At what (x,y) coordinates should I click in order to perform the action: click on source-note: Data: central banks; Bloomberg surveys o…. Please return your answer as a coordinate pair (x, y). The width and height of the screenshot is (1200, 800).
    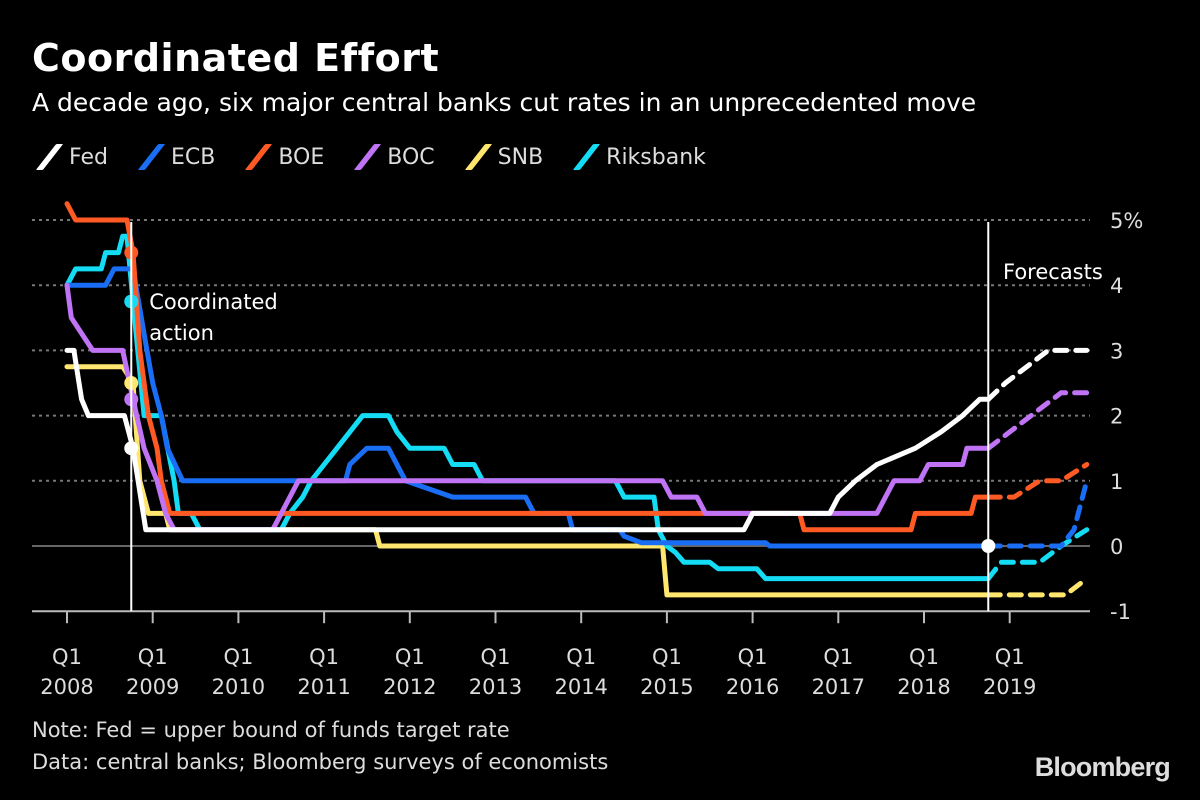
    Looking at the image, I should click on (320, 762).